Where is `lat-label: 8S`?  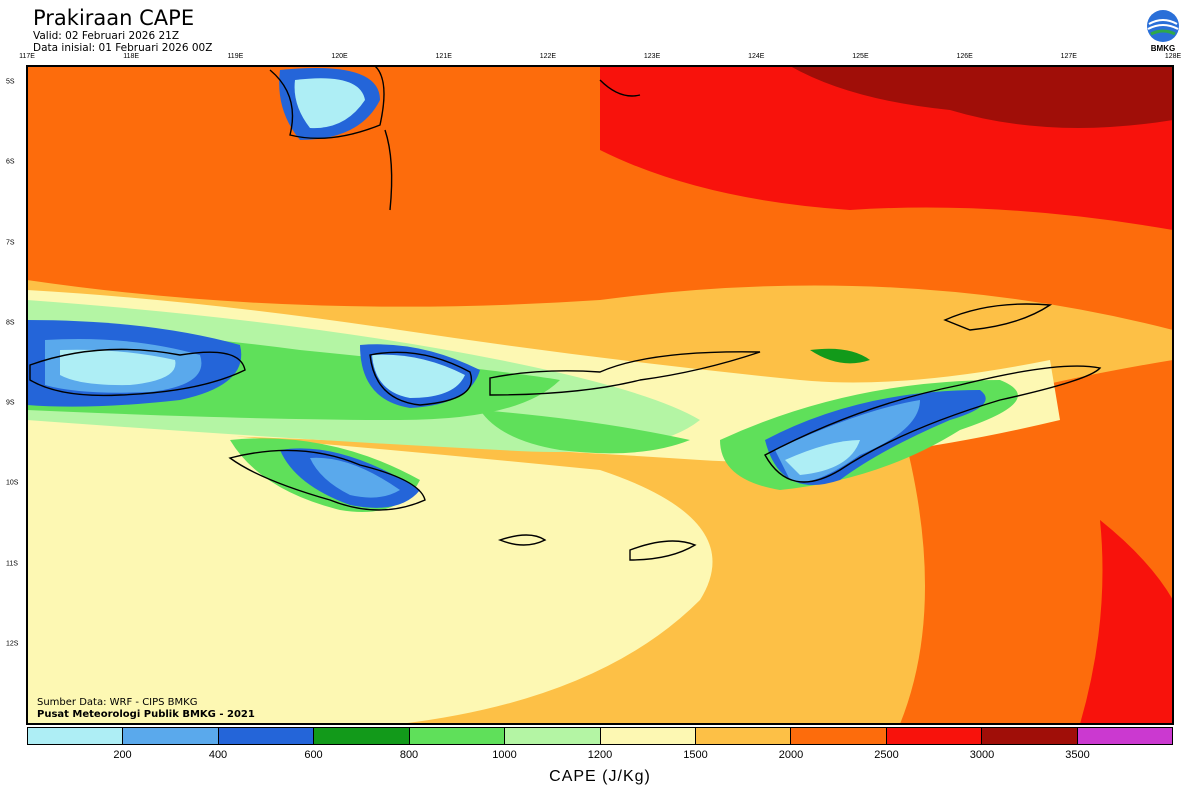
lat-label: 8S is located at coordinates (10, 323).